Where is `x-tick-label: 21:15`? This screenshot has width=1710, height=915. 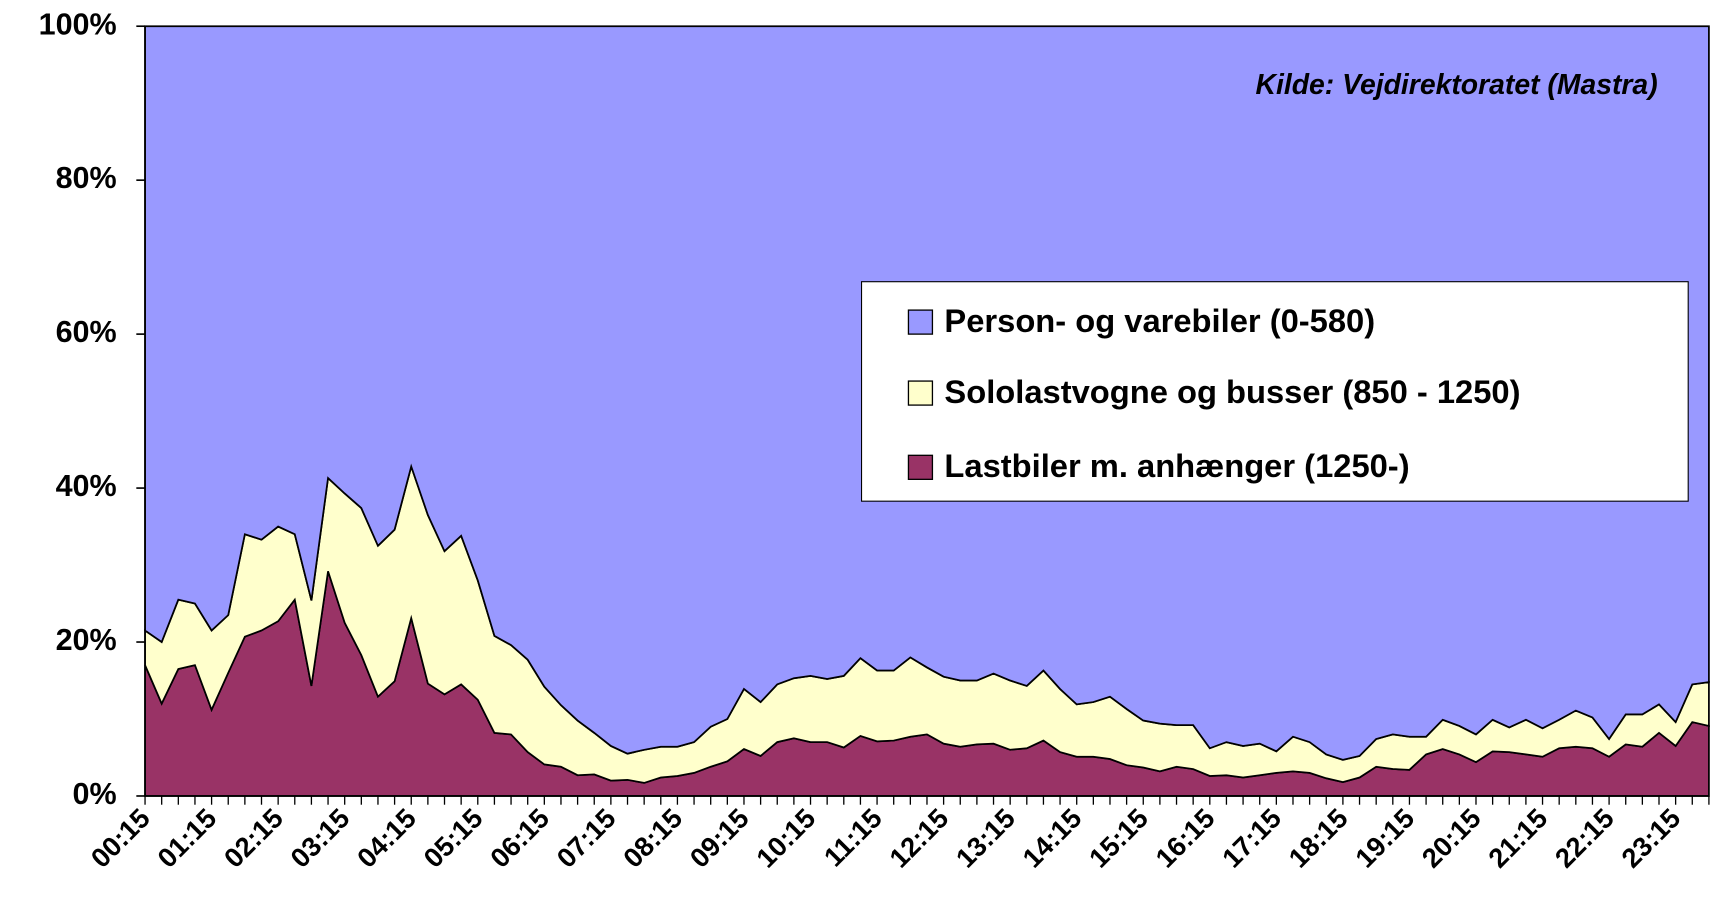
x-tick-label: 21:15 is located at coordinates (1517, 837).